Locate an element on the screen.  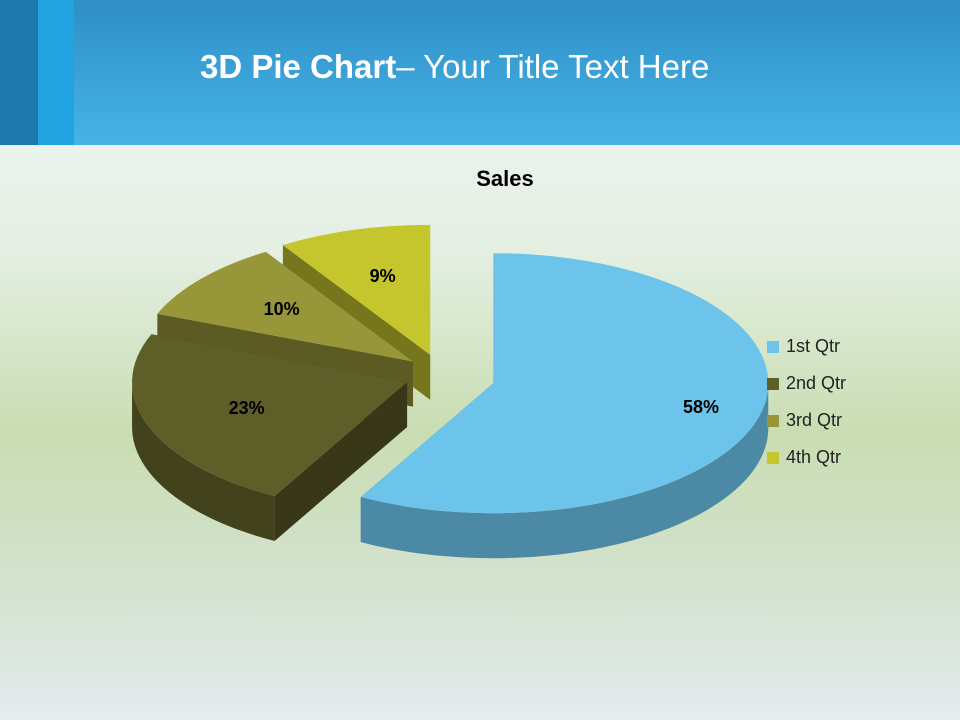
slice-side is located at coordinates (341, 462).